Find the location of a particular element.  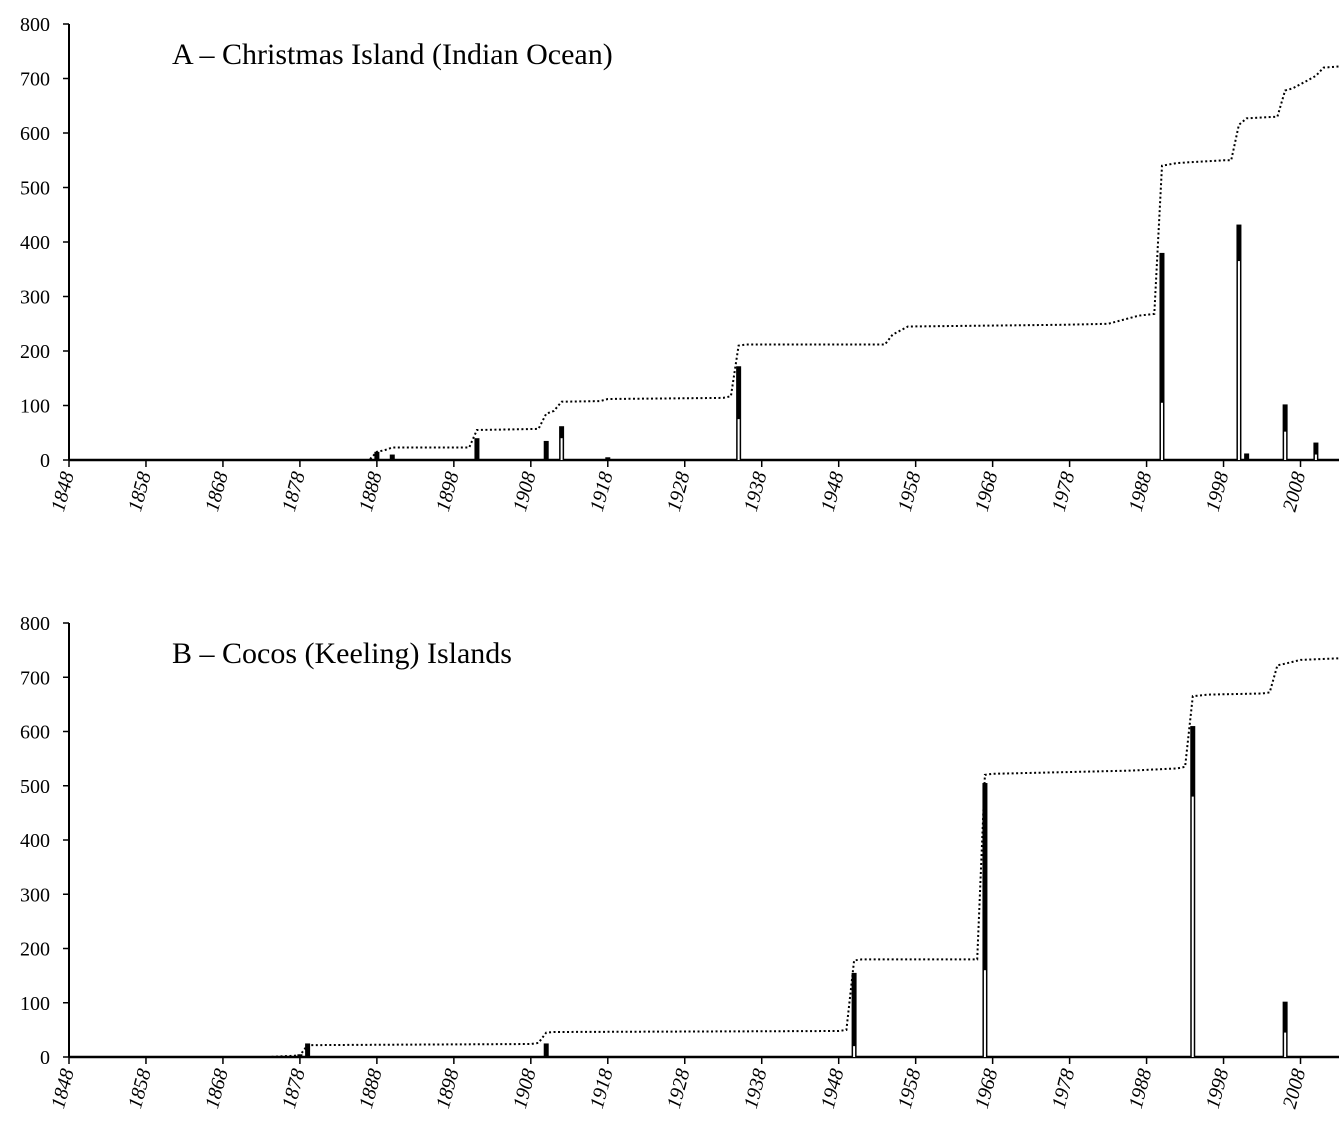

panel-a-x-tick-label: 1858 is located at coordinates (140, 492).